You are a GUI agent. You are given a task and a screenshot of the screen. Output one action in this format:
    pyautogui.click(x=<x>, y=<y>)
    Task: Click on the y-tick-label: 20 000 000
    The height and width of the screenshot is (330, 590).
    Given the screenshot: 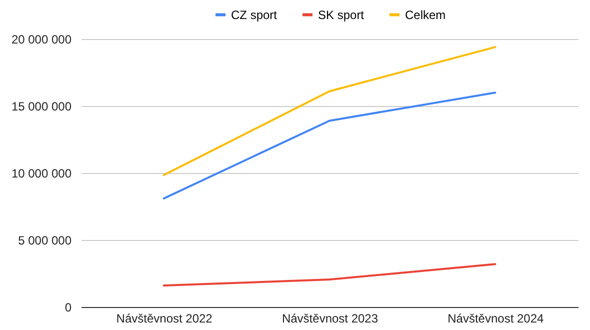 What is the action you would take?
    pyautogui.click(x=41, y=39)
    